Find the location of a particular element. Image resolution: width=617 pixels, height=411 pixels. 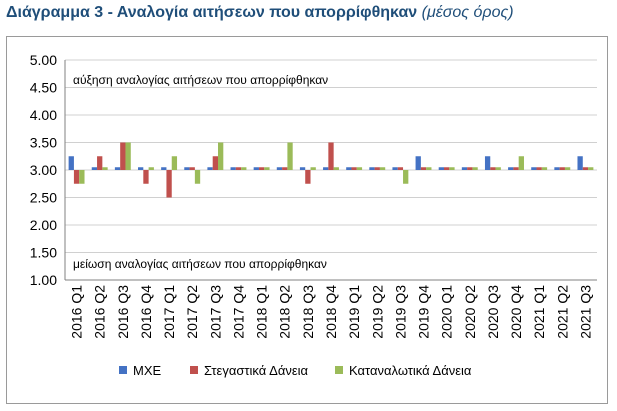

x-tick-label: 2018 Q4 is located at coordinates (331, 312).